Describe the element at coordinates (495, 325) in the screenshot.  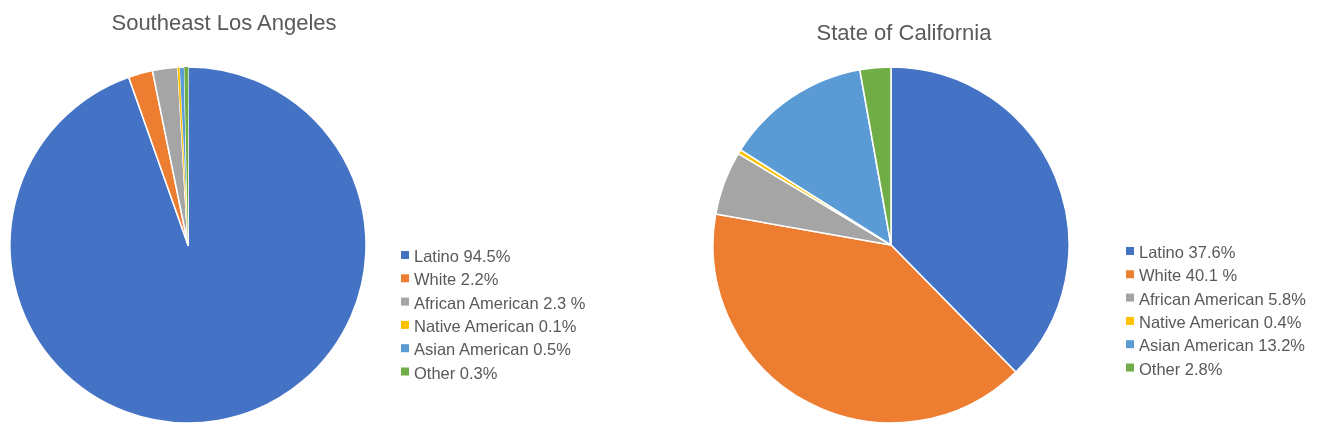
I see `legend-label: Native American 0.1%` at that location.